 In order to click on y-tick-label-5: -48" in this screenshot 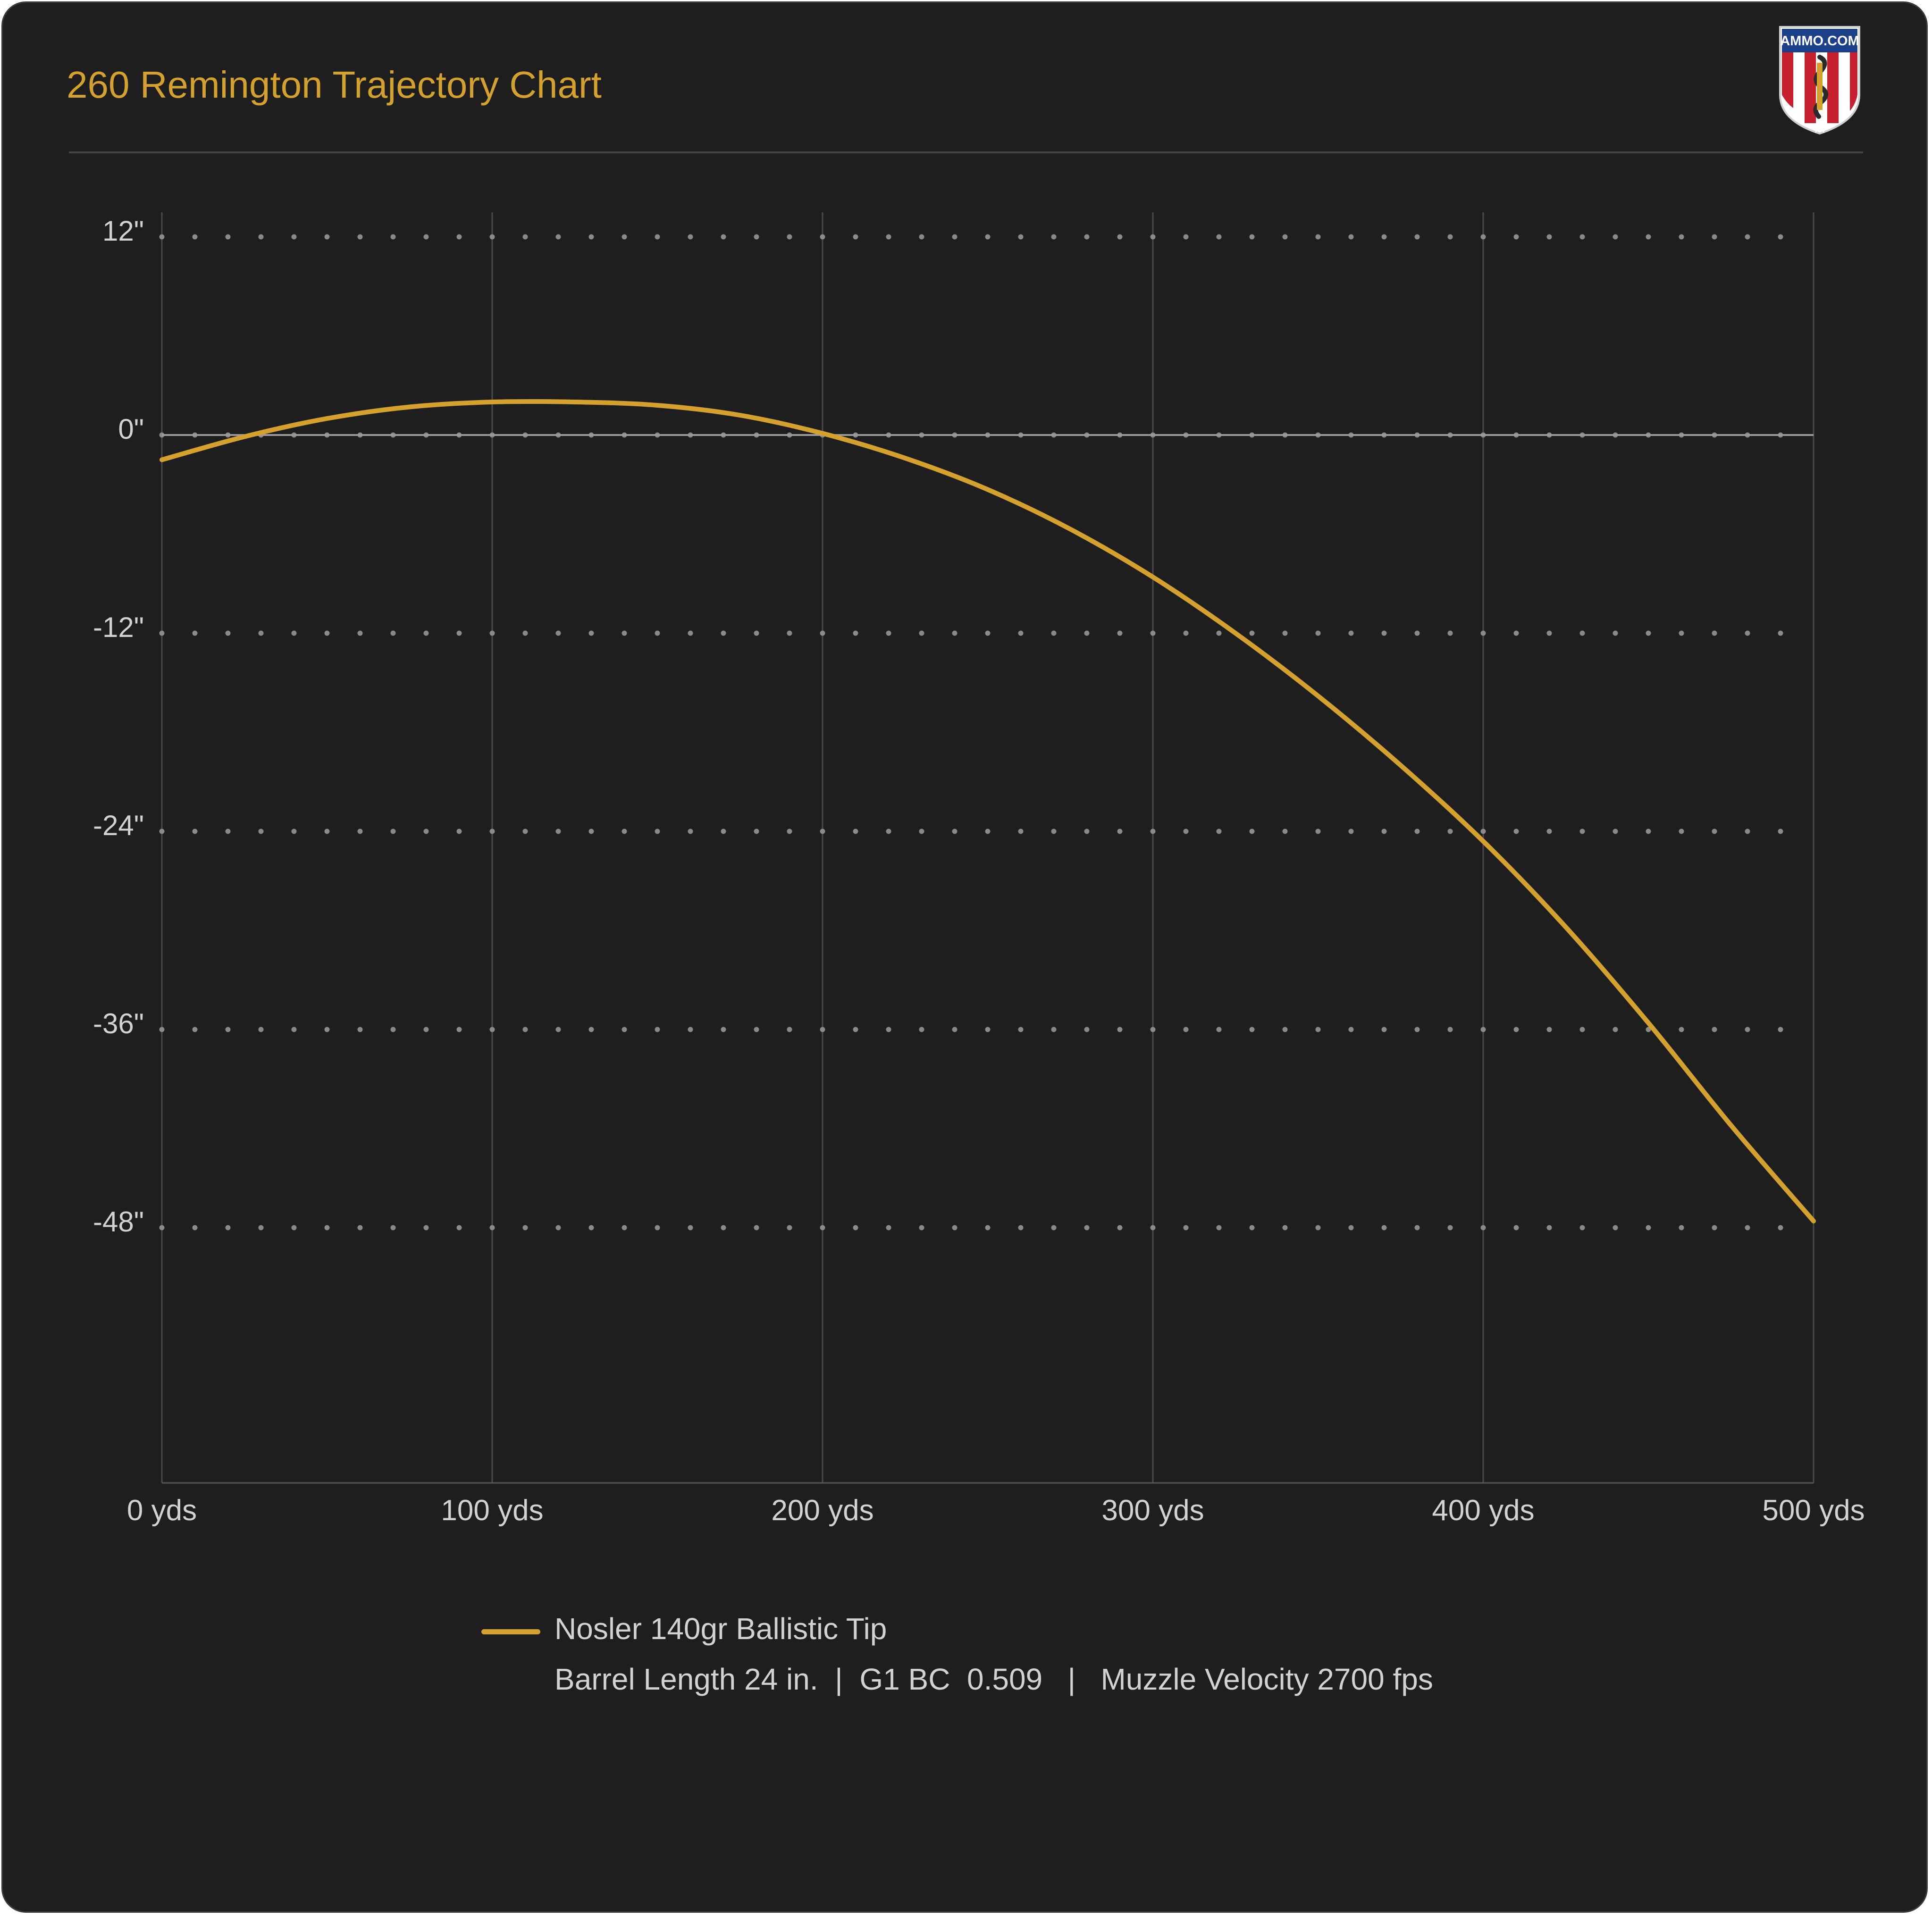, I will do `click(118, 1222)`.